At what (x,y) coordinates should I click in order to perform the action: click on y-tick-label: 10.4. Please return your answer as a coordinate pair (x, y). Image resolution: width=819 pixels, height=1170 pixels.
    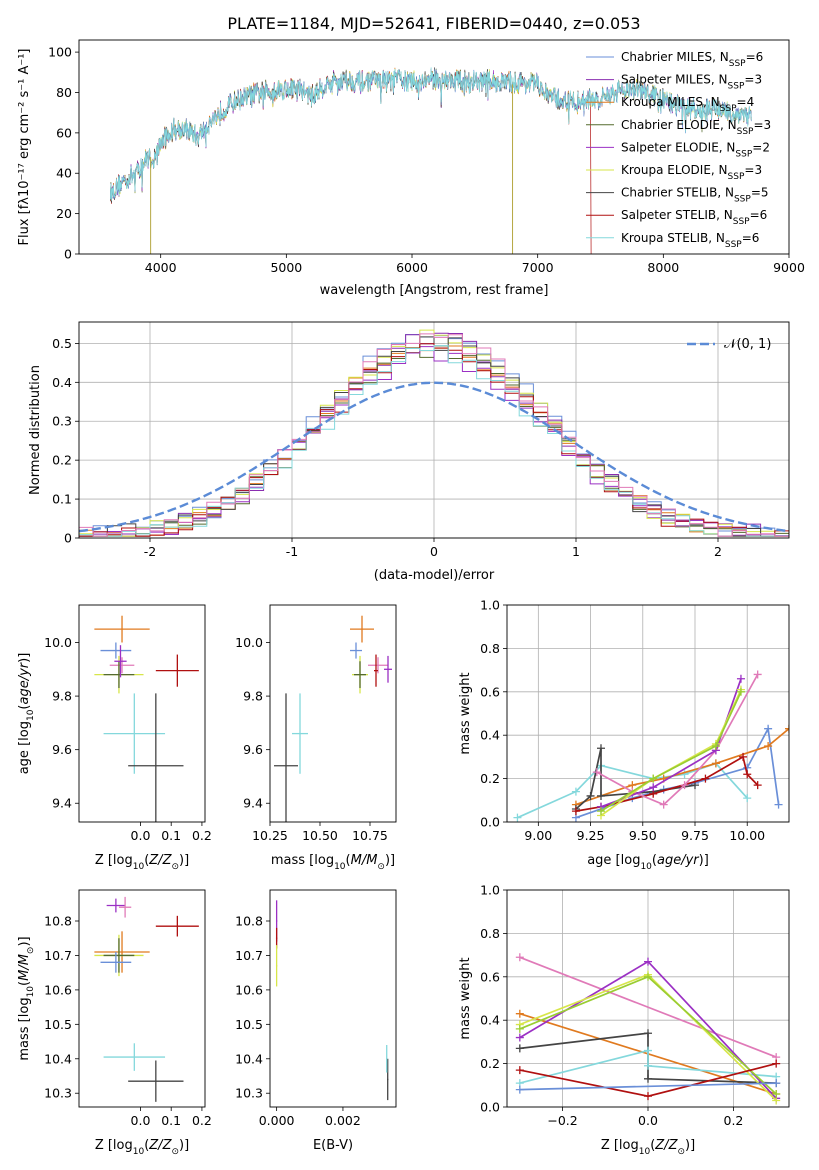
    Looking at the image, I should click on (58, 1058).